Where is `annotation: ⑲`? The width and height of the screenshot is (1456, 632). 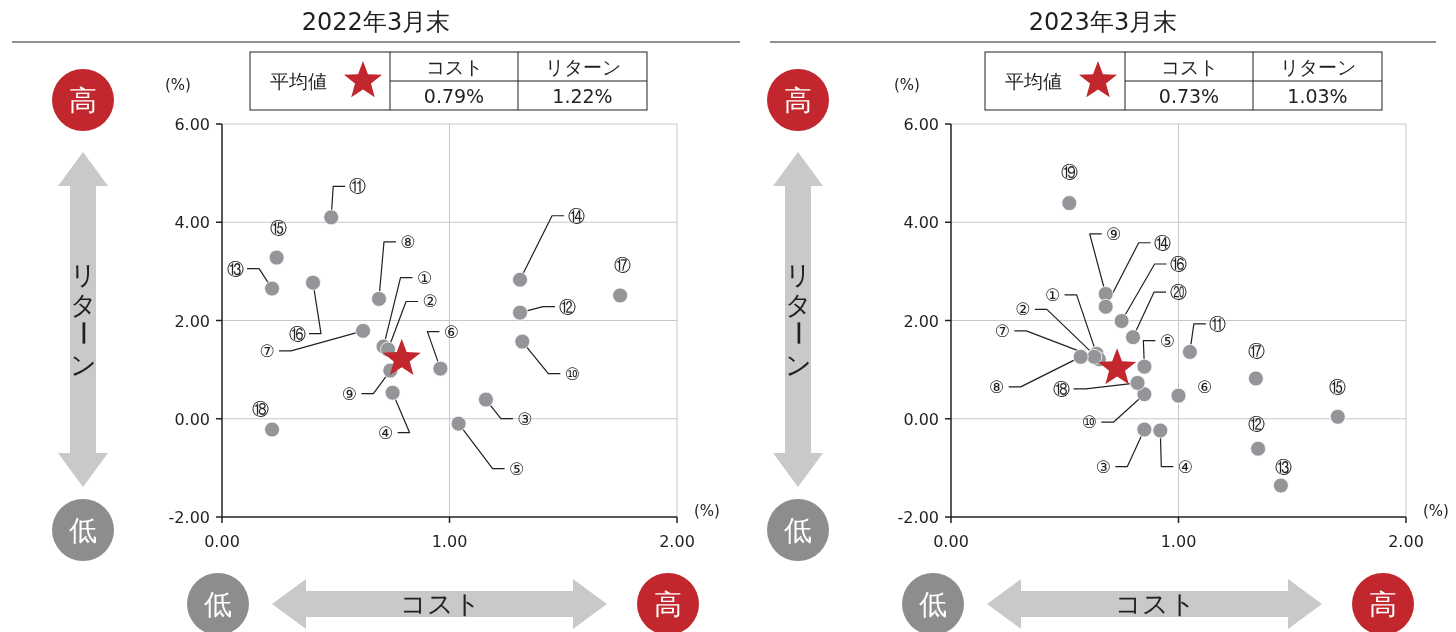 annotation: ⑲ is located at coordinates (1069, 172).